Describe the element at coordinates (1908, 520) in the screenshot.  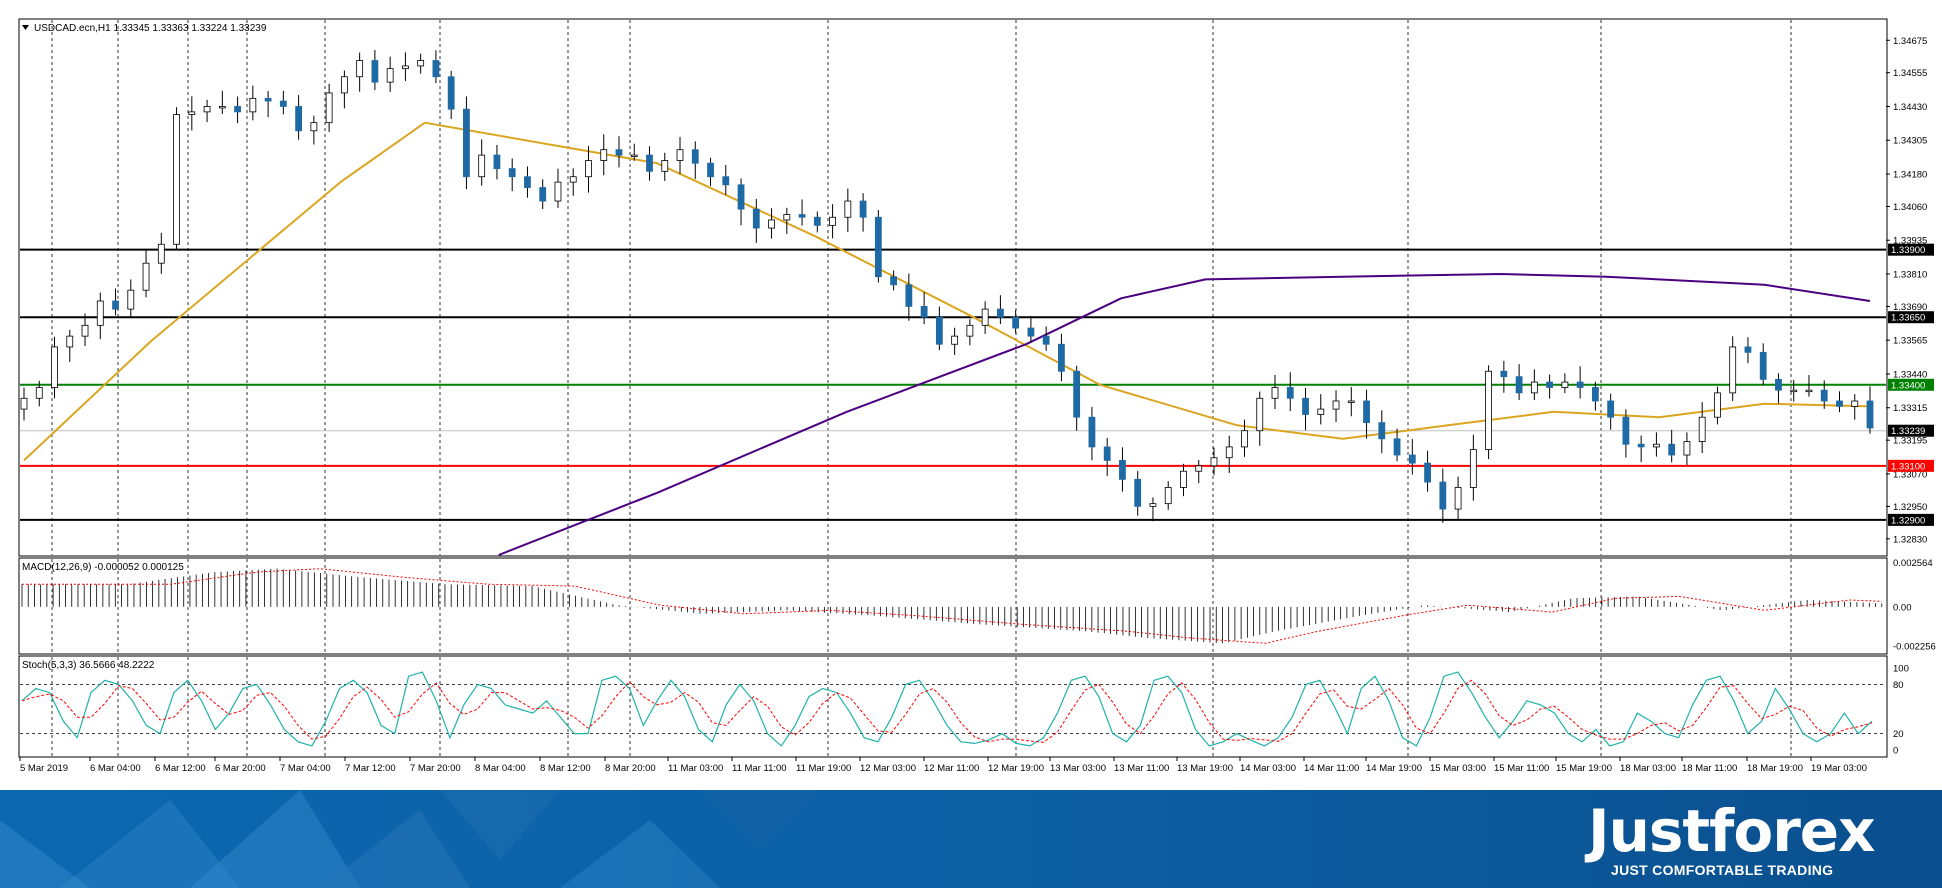
I see `level-tag-label: 1.32900` at that location.